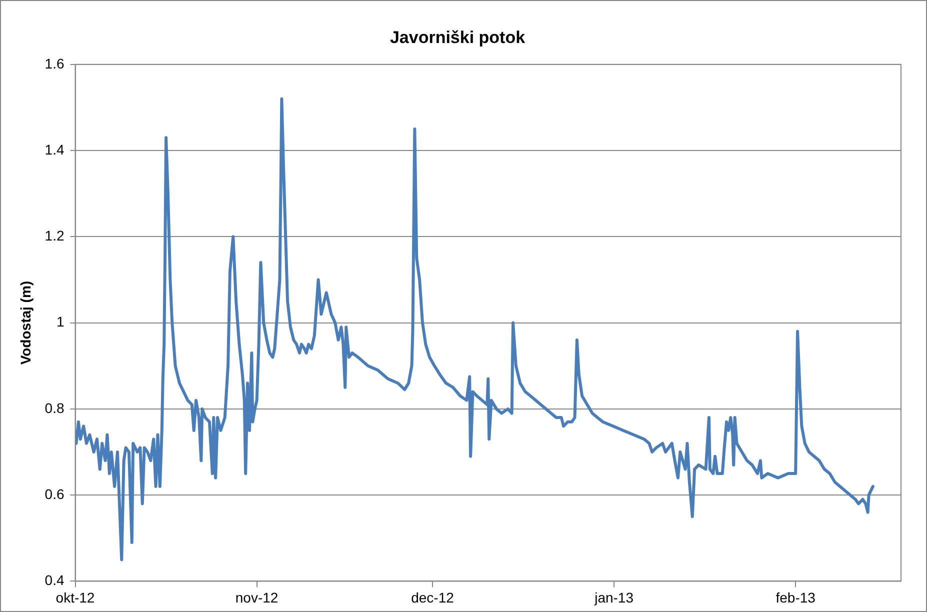 The image size is (927, 612). Describe the element at coordinates (458, 37) in the screenshot. I see `chart-title: Javorniški potok` at that location.